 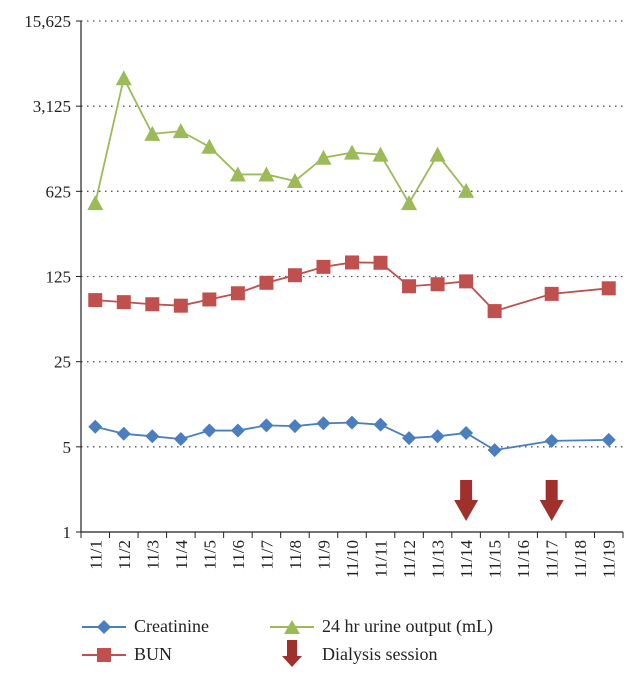 What do you see at coordinates (380, 653) in the screenshot?
I see `legend-label-dialysis: Dialysis session` at bounding box center [380, 653].